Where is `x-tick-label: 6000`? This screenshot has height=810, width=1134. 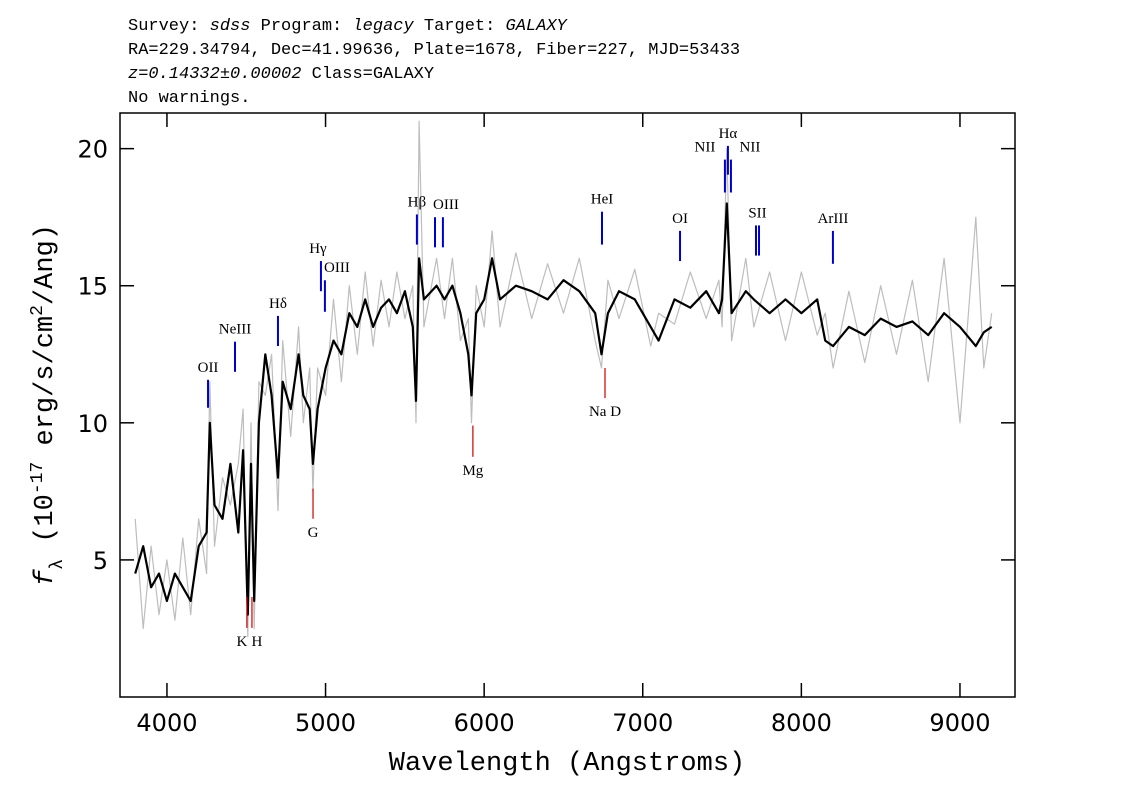
x-tick-label: 6000 is located at coordinates (484, 723).